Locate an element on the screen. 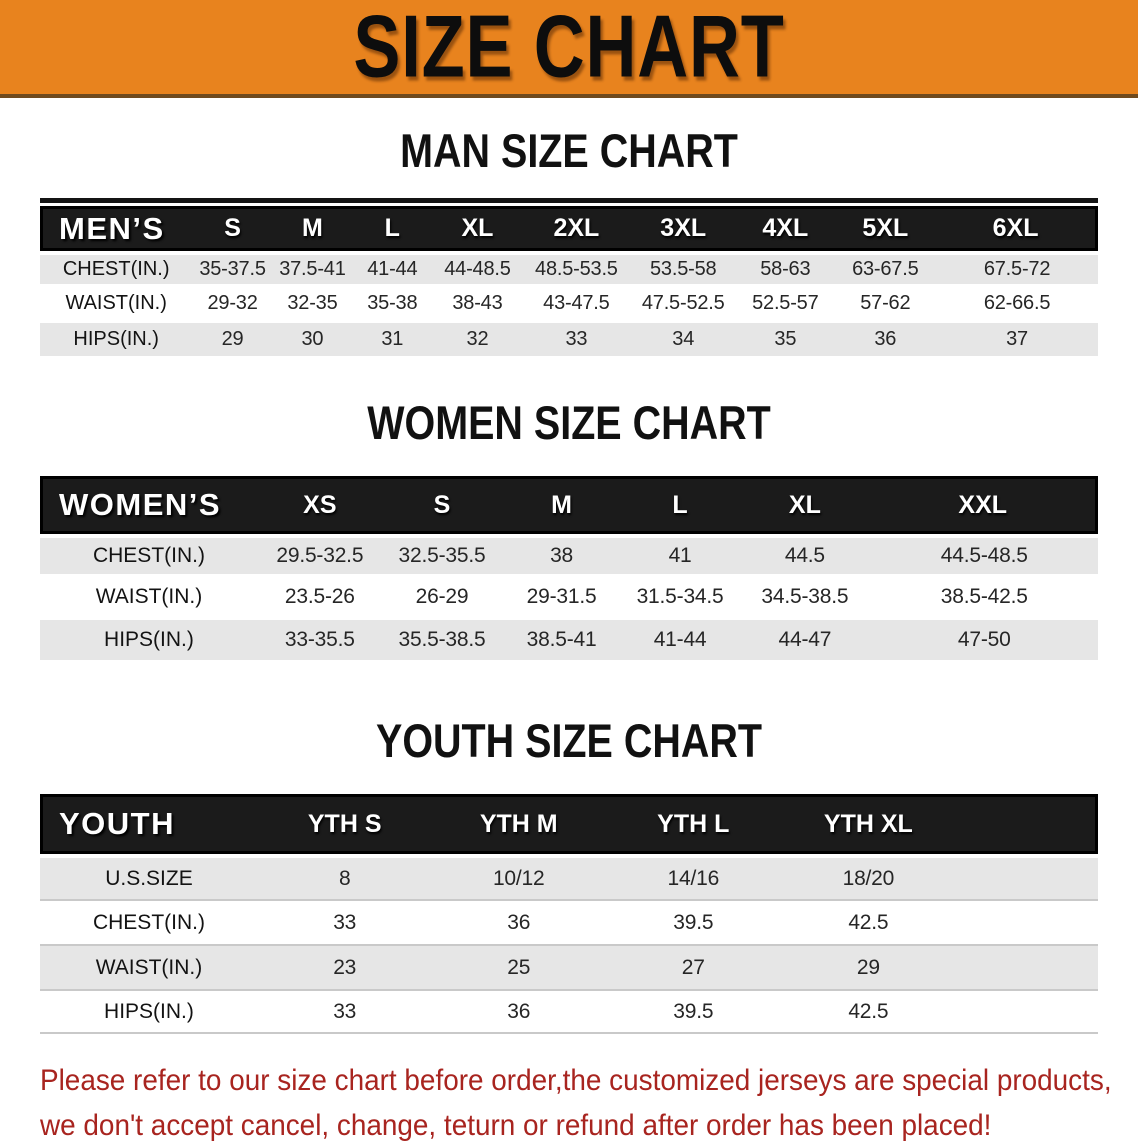 The width and height of the screenshot is (1138, 1148). banner: SIZE CHART is located at coordinates (569, 49).